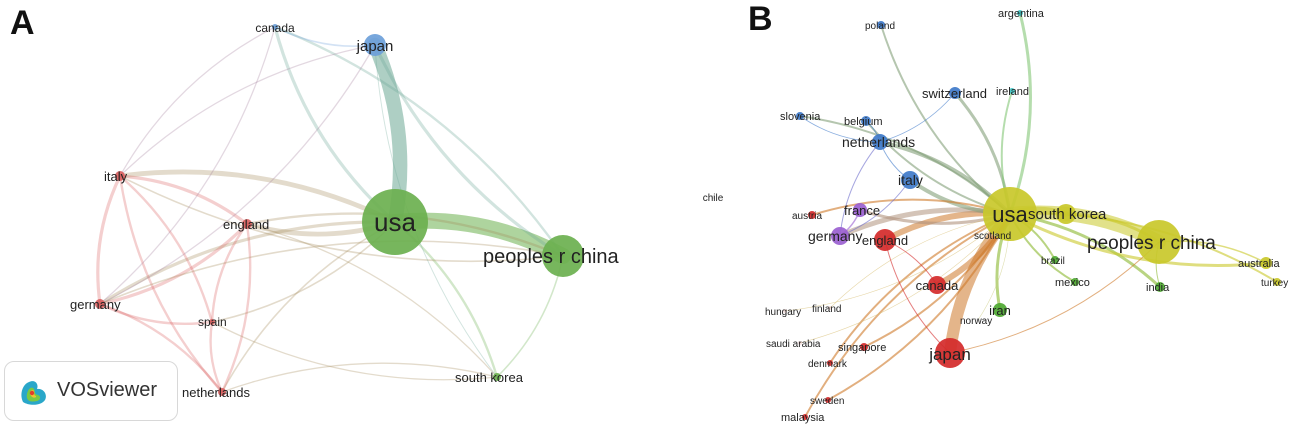 The image size is (1297, 431). Describe the element at coordinates (1266, 263) in the screenshot. I see `node-australia` at that location.